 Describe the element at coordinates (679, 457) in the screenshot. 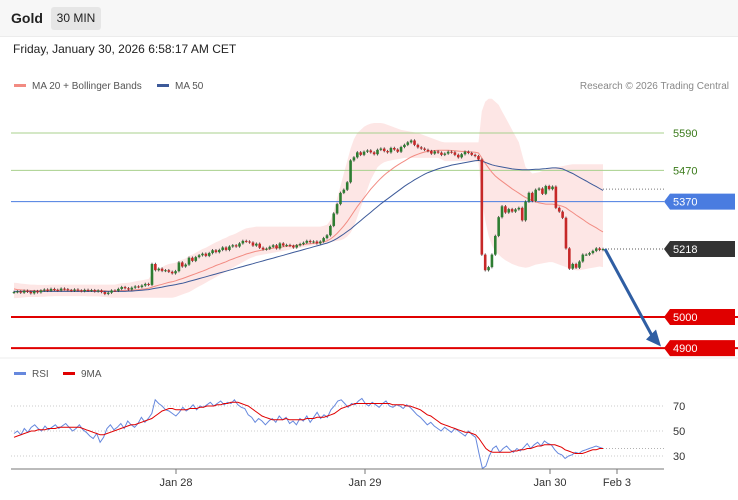

I see `rsi-tick-30: 30` at that location.